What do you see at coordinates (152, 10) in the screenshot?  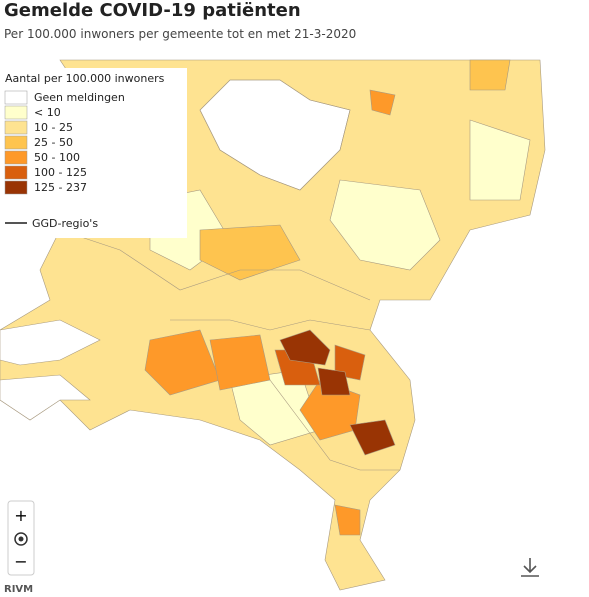 I see `title: Gemelde COVID-19 patiënten` at bounding box center [152, 10].